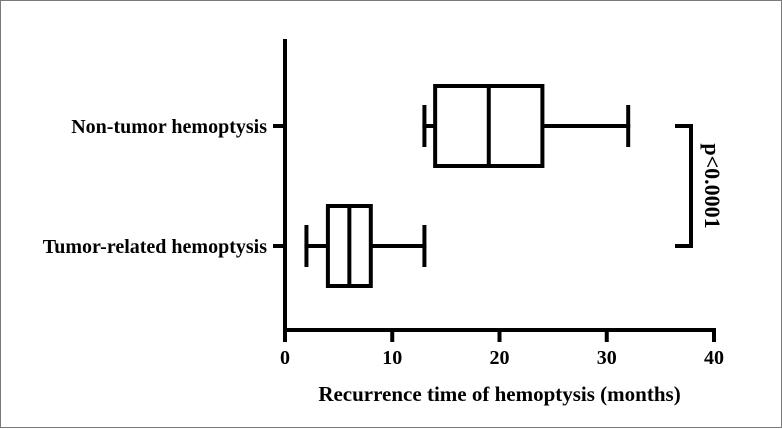 The height and width of the screenshot is (429, 782). What do you see at coordinates (155, 247) in the screenshot?
I see `y-tick-label: Tumor-related hemoptysis` at bounding box center [155, 247].